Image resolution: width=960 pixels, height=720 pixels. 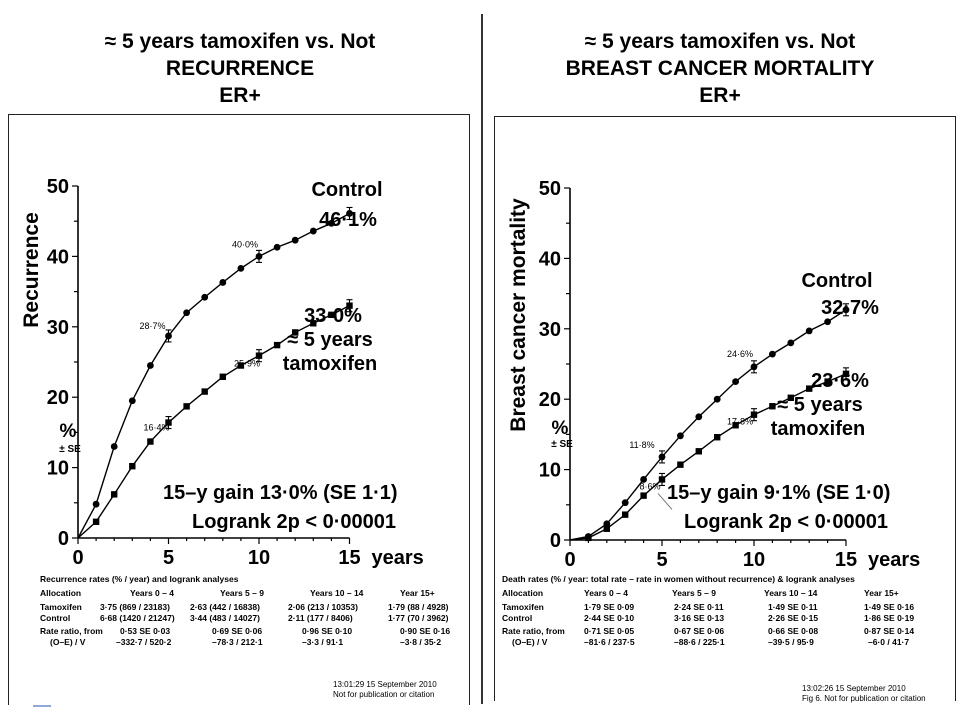 I want to click on x-axis-label: years, so click(x=894, y=560).